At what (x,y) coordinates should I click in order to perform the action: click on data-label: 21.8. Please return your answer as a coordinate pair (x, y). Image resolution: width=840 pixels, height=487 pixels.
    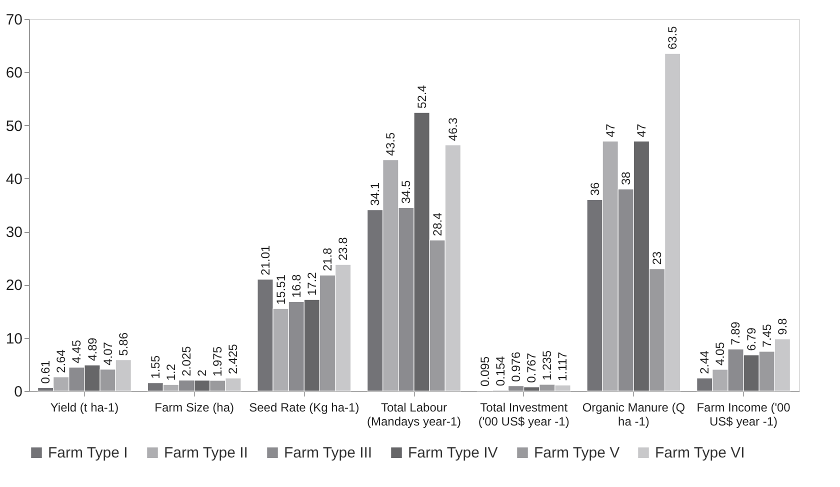
    Looking at the image, I should click on (327, 259).